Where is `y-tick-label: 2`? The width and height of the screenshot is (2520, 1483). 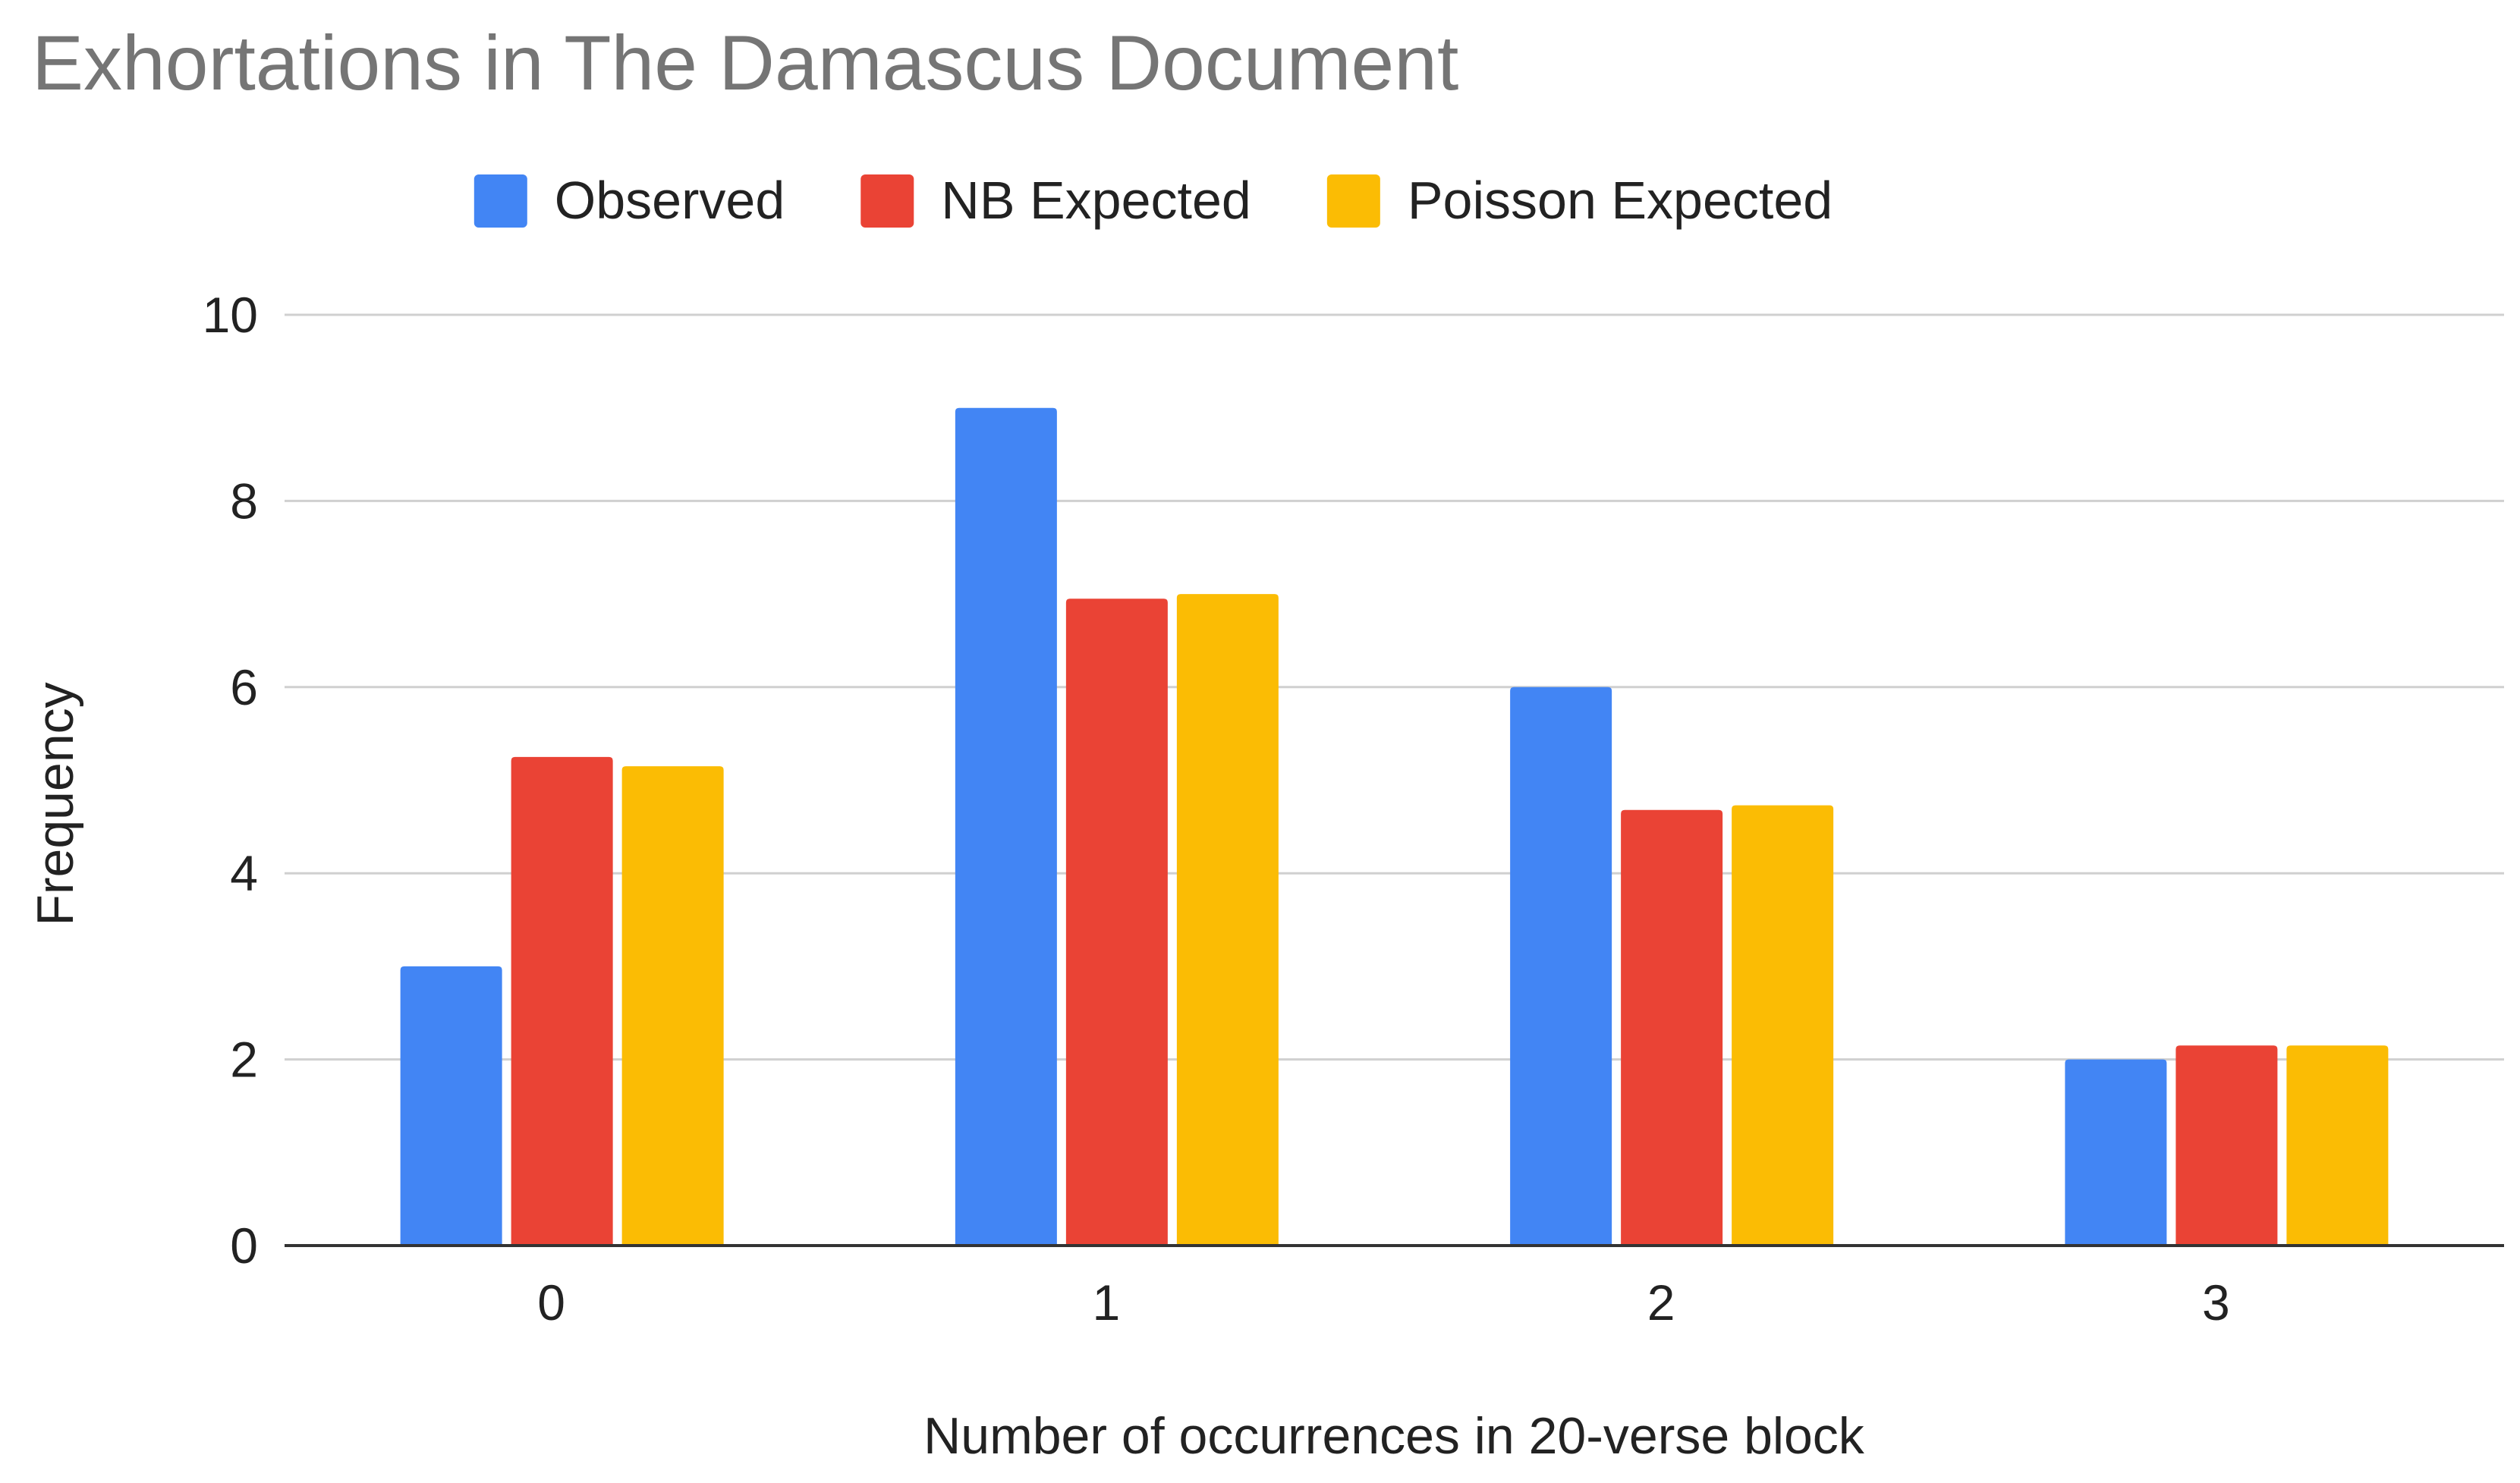
y-tick-label: 2 is located at coordinates (244, 1060).